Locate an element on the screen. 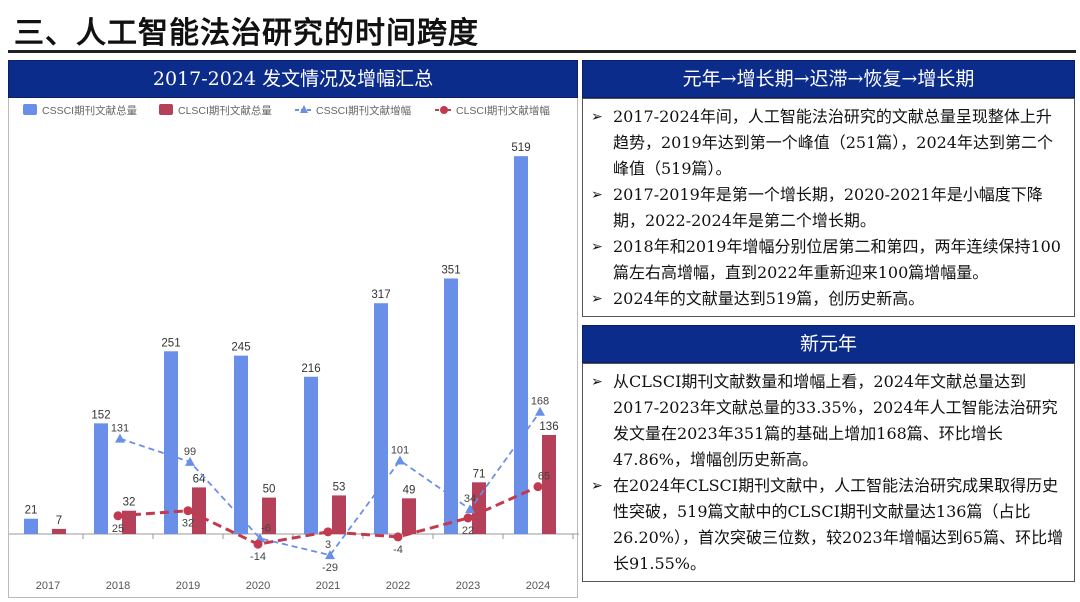 The image size is (1080, 602). legend-label: CSSCI期刊文献增幅 is located at coordinates (363, 110).